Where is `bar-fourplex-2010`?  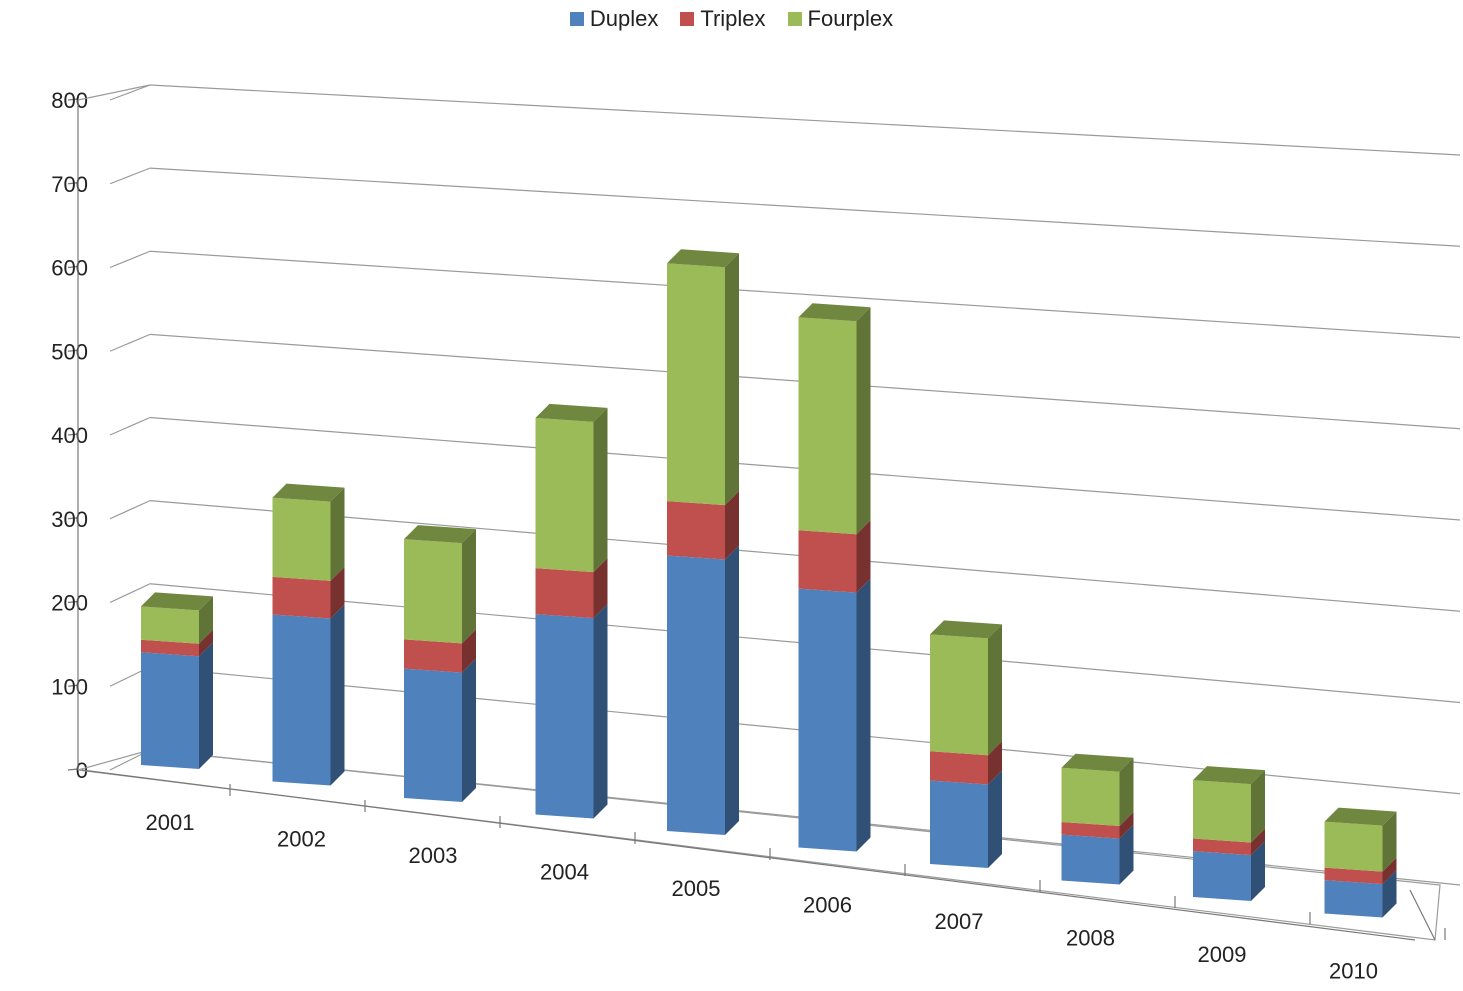 bar-fourplex-2010 is located at coordinates (1353, 846).